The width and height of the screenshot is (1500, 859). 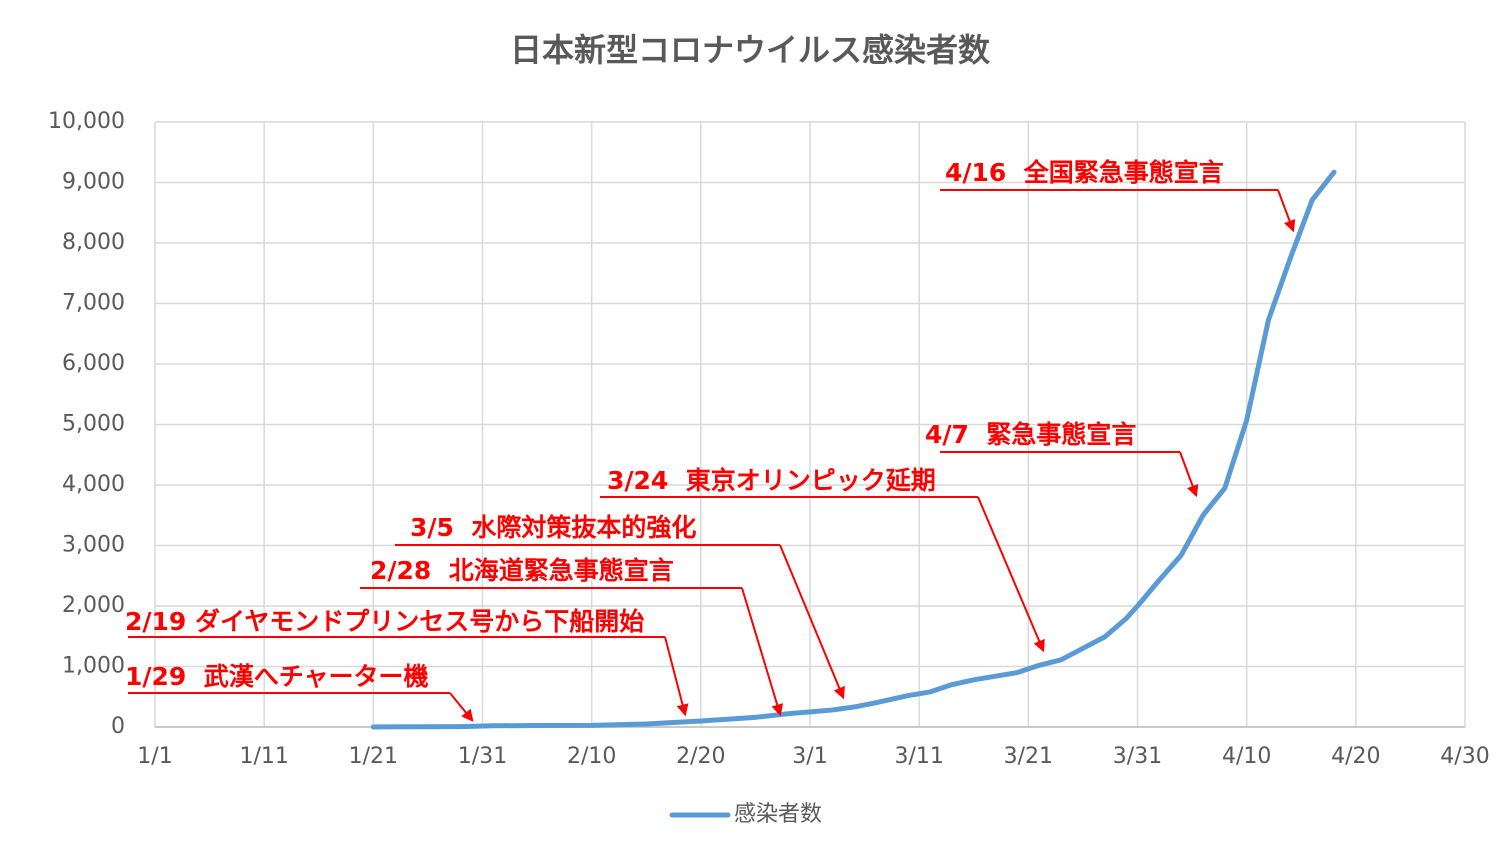 What do you see at coordinates (93, 666) in the screenshot?
I see `y-tick-label: 1,000` at bounding box center [93, 666].